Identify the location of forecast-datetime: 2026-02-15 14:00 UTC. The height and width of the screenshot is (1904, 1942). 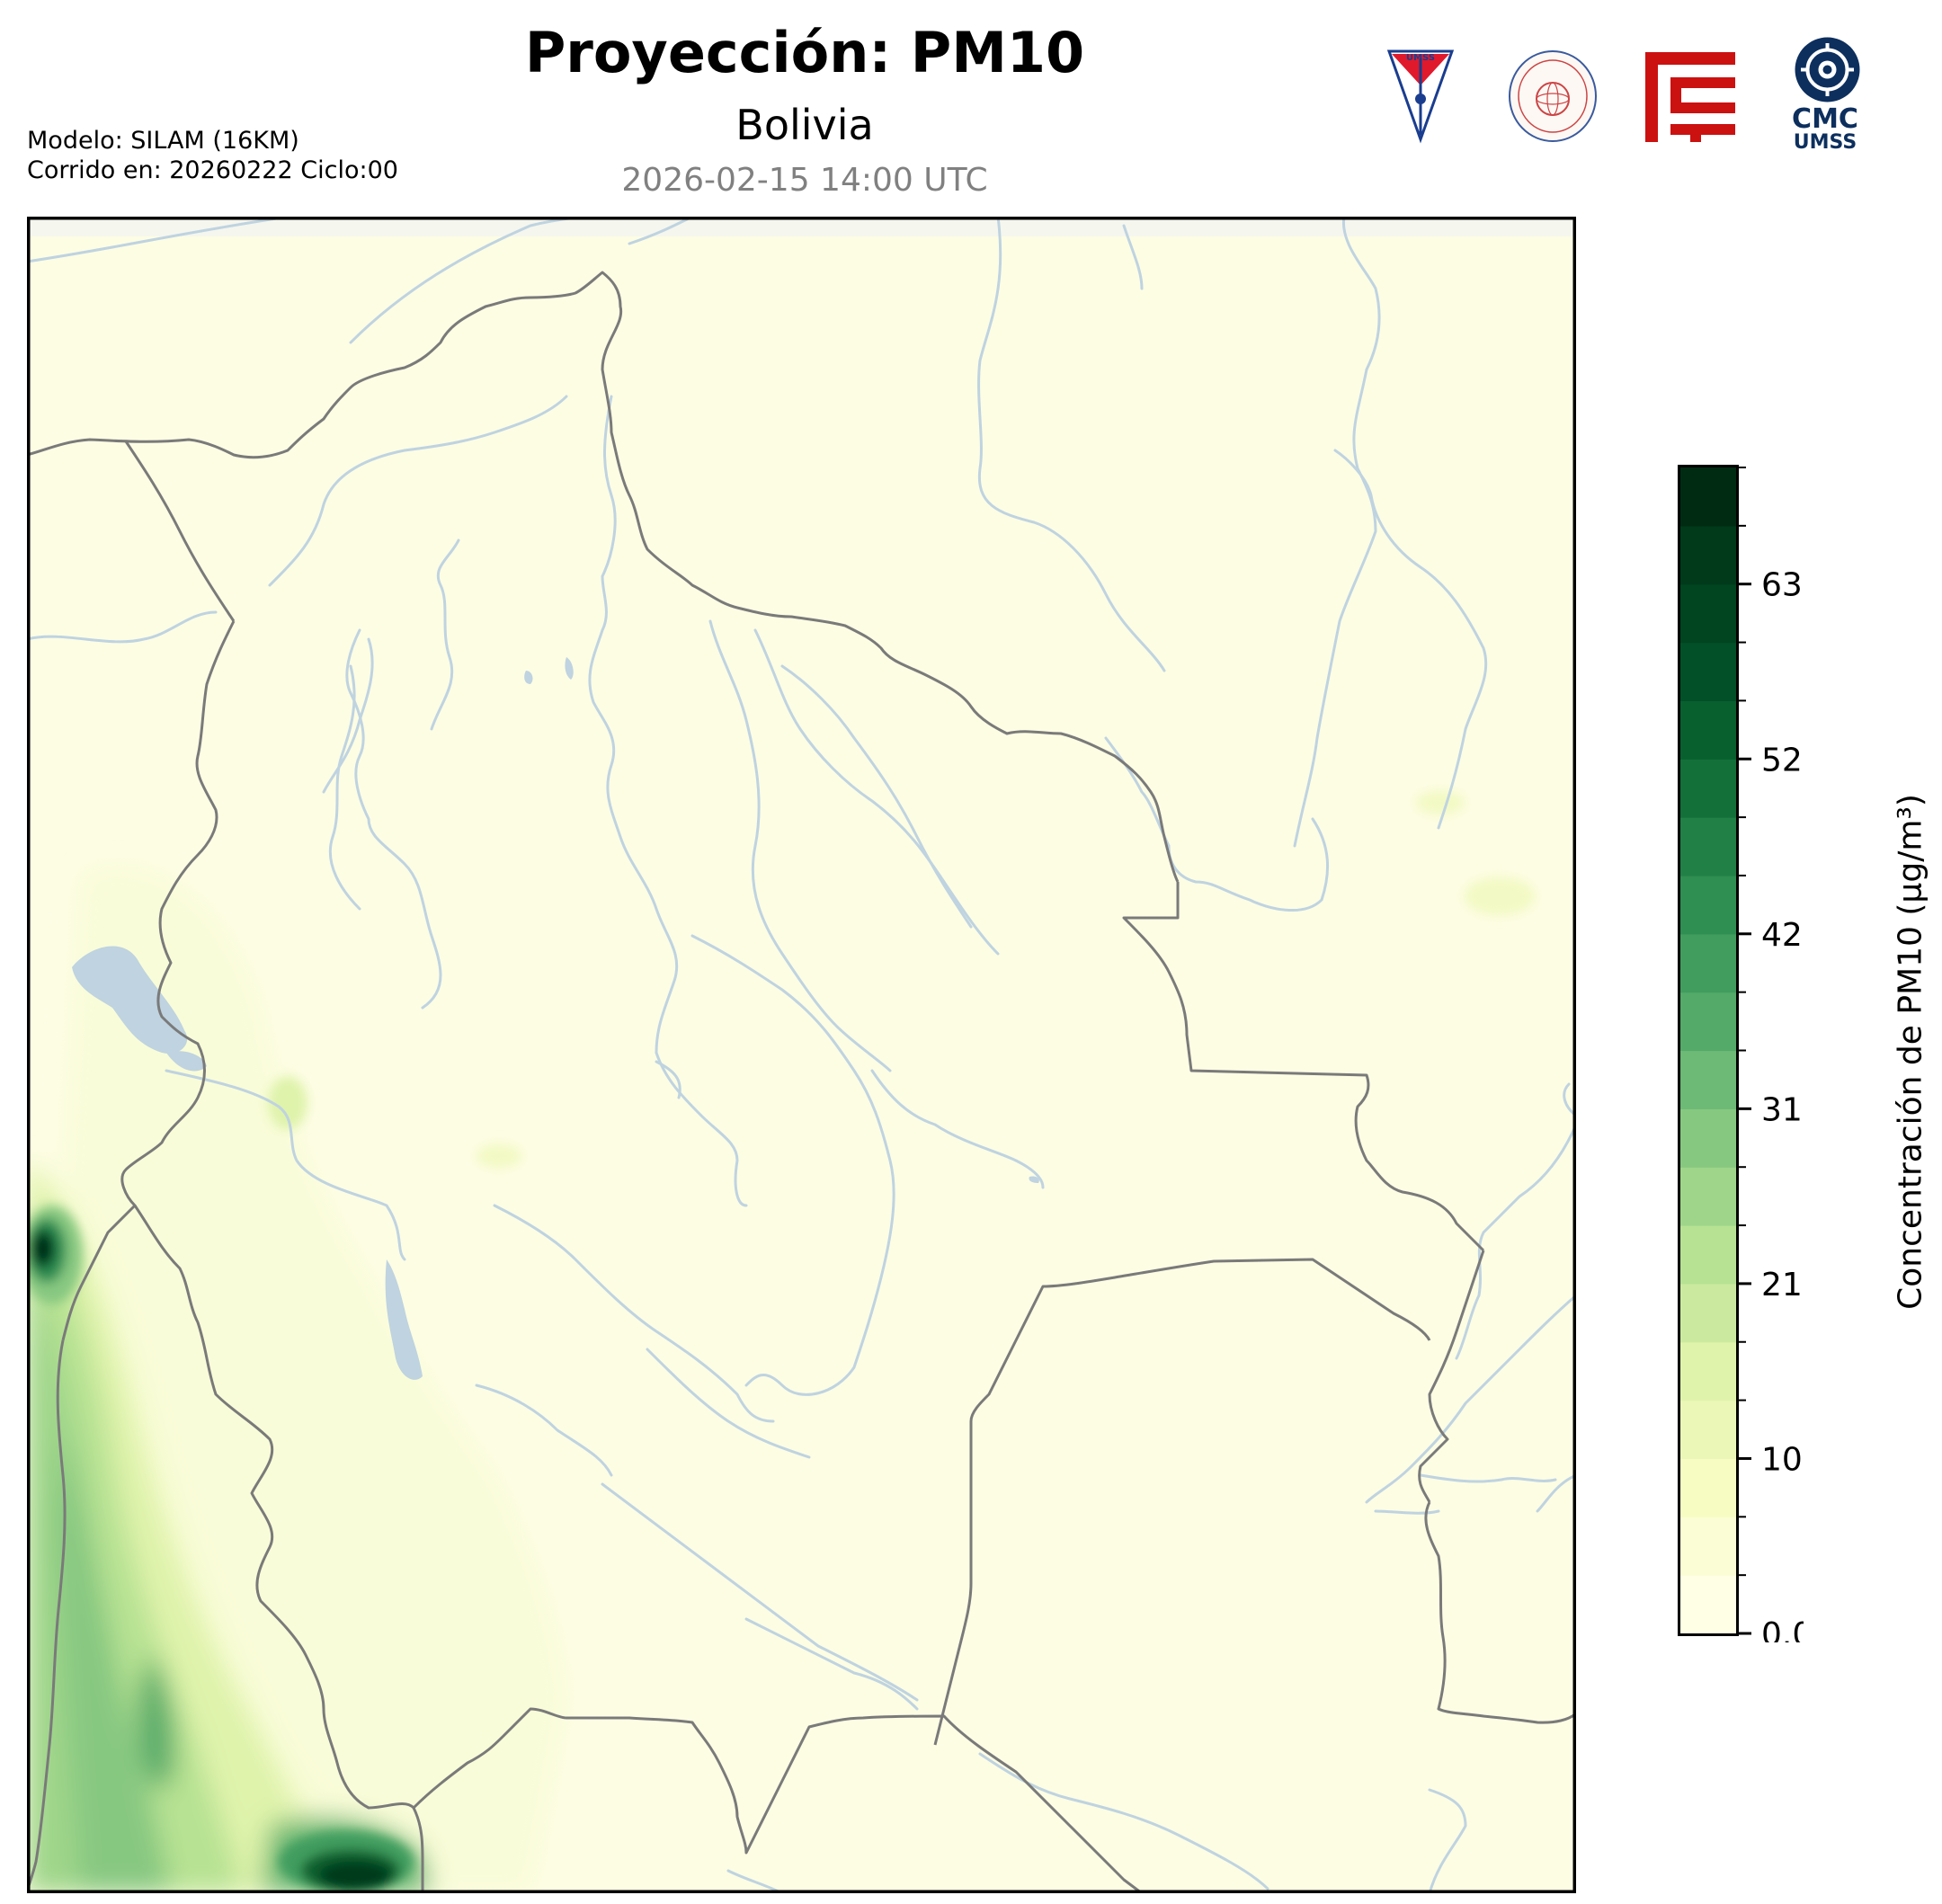
(804, 180).